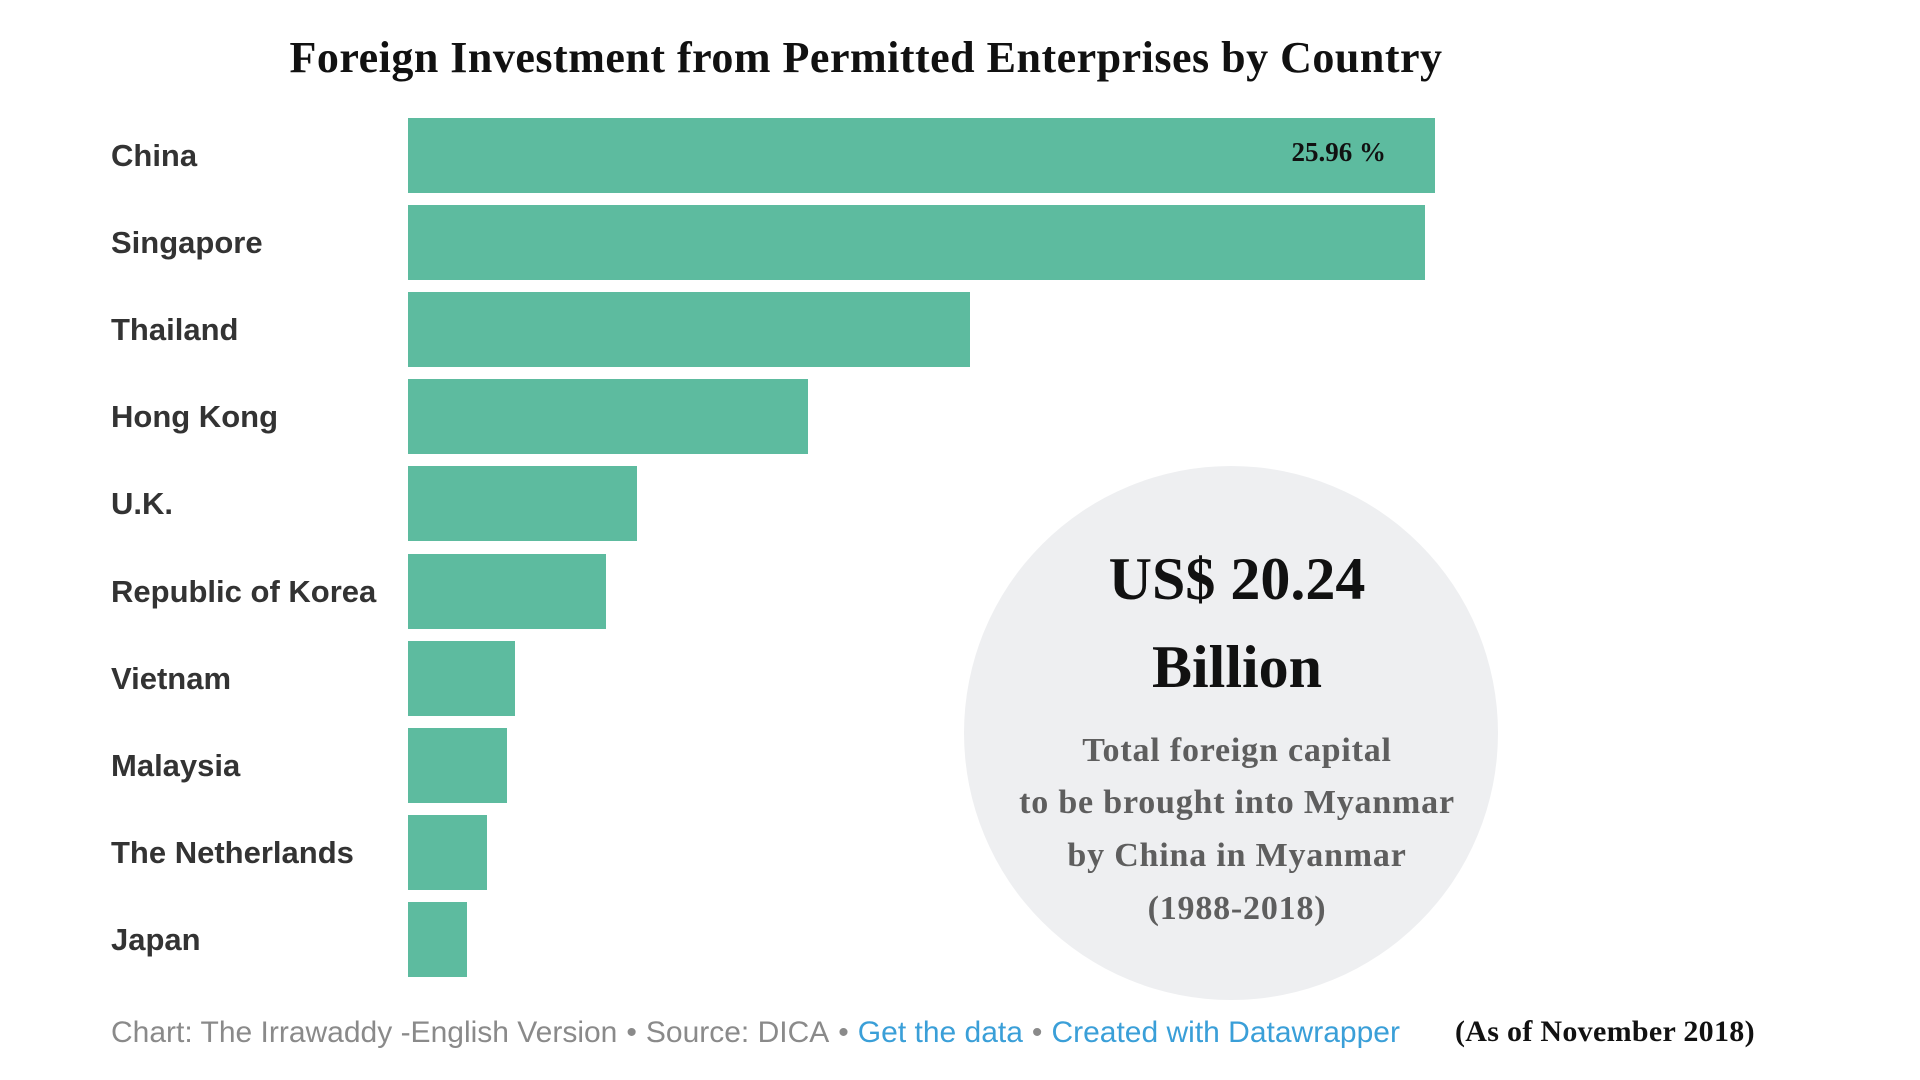 The height and width of the screenshot is (1080, 1920). Describe the element at coordinates (689, 330) in the screenshot. I see `bar-thailand` at that location.